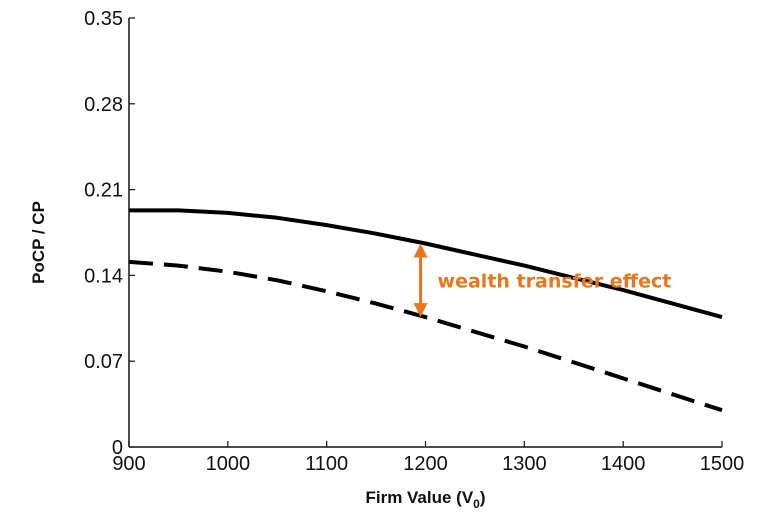 This screenshot has width=760, height=520. Describe the element at coordinates (476, 504) in the screenshot. I see `x-axis-title-subscript: 0` at that location.